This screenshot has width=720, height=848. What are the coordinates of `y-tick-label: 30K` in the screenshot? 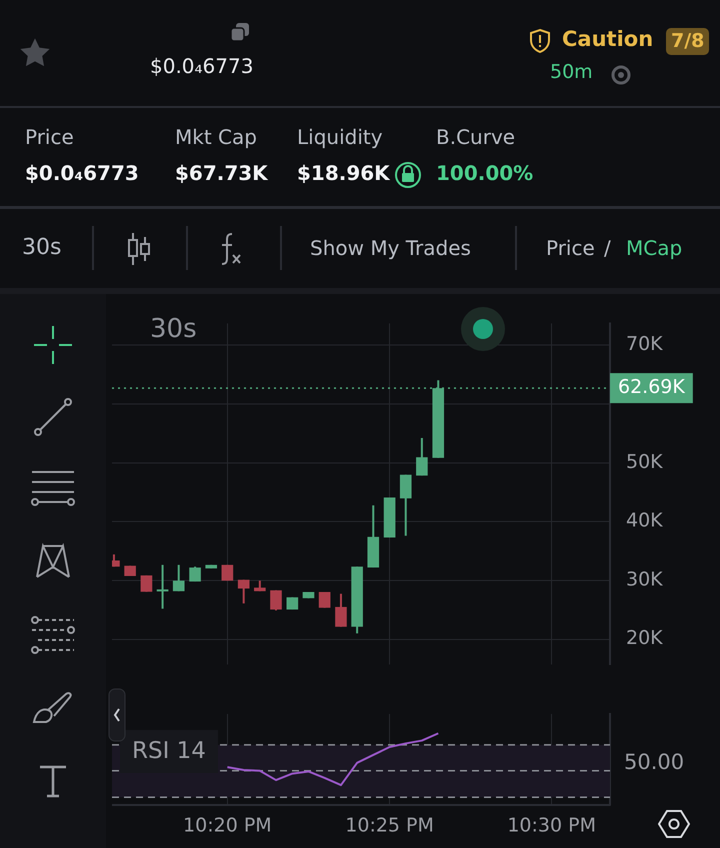 It's located at (645, 579).